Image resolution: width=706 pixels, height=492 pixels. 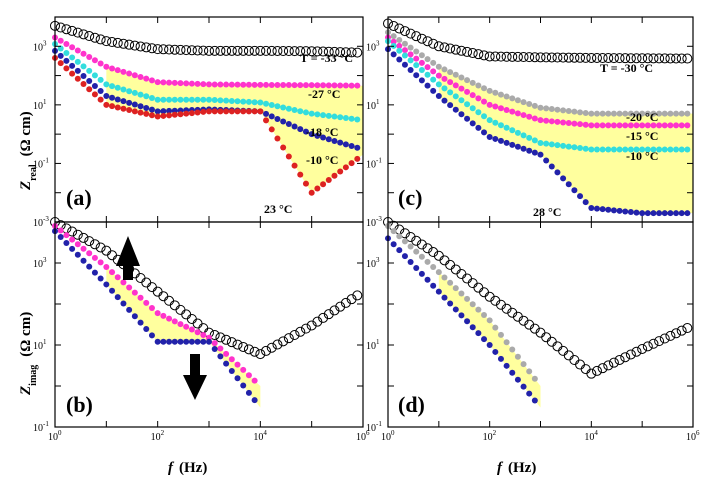 I want to click on svg-text:f(Hz): f (Hz), so click(x=187, y=468).